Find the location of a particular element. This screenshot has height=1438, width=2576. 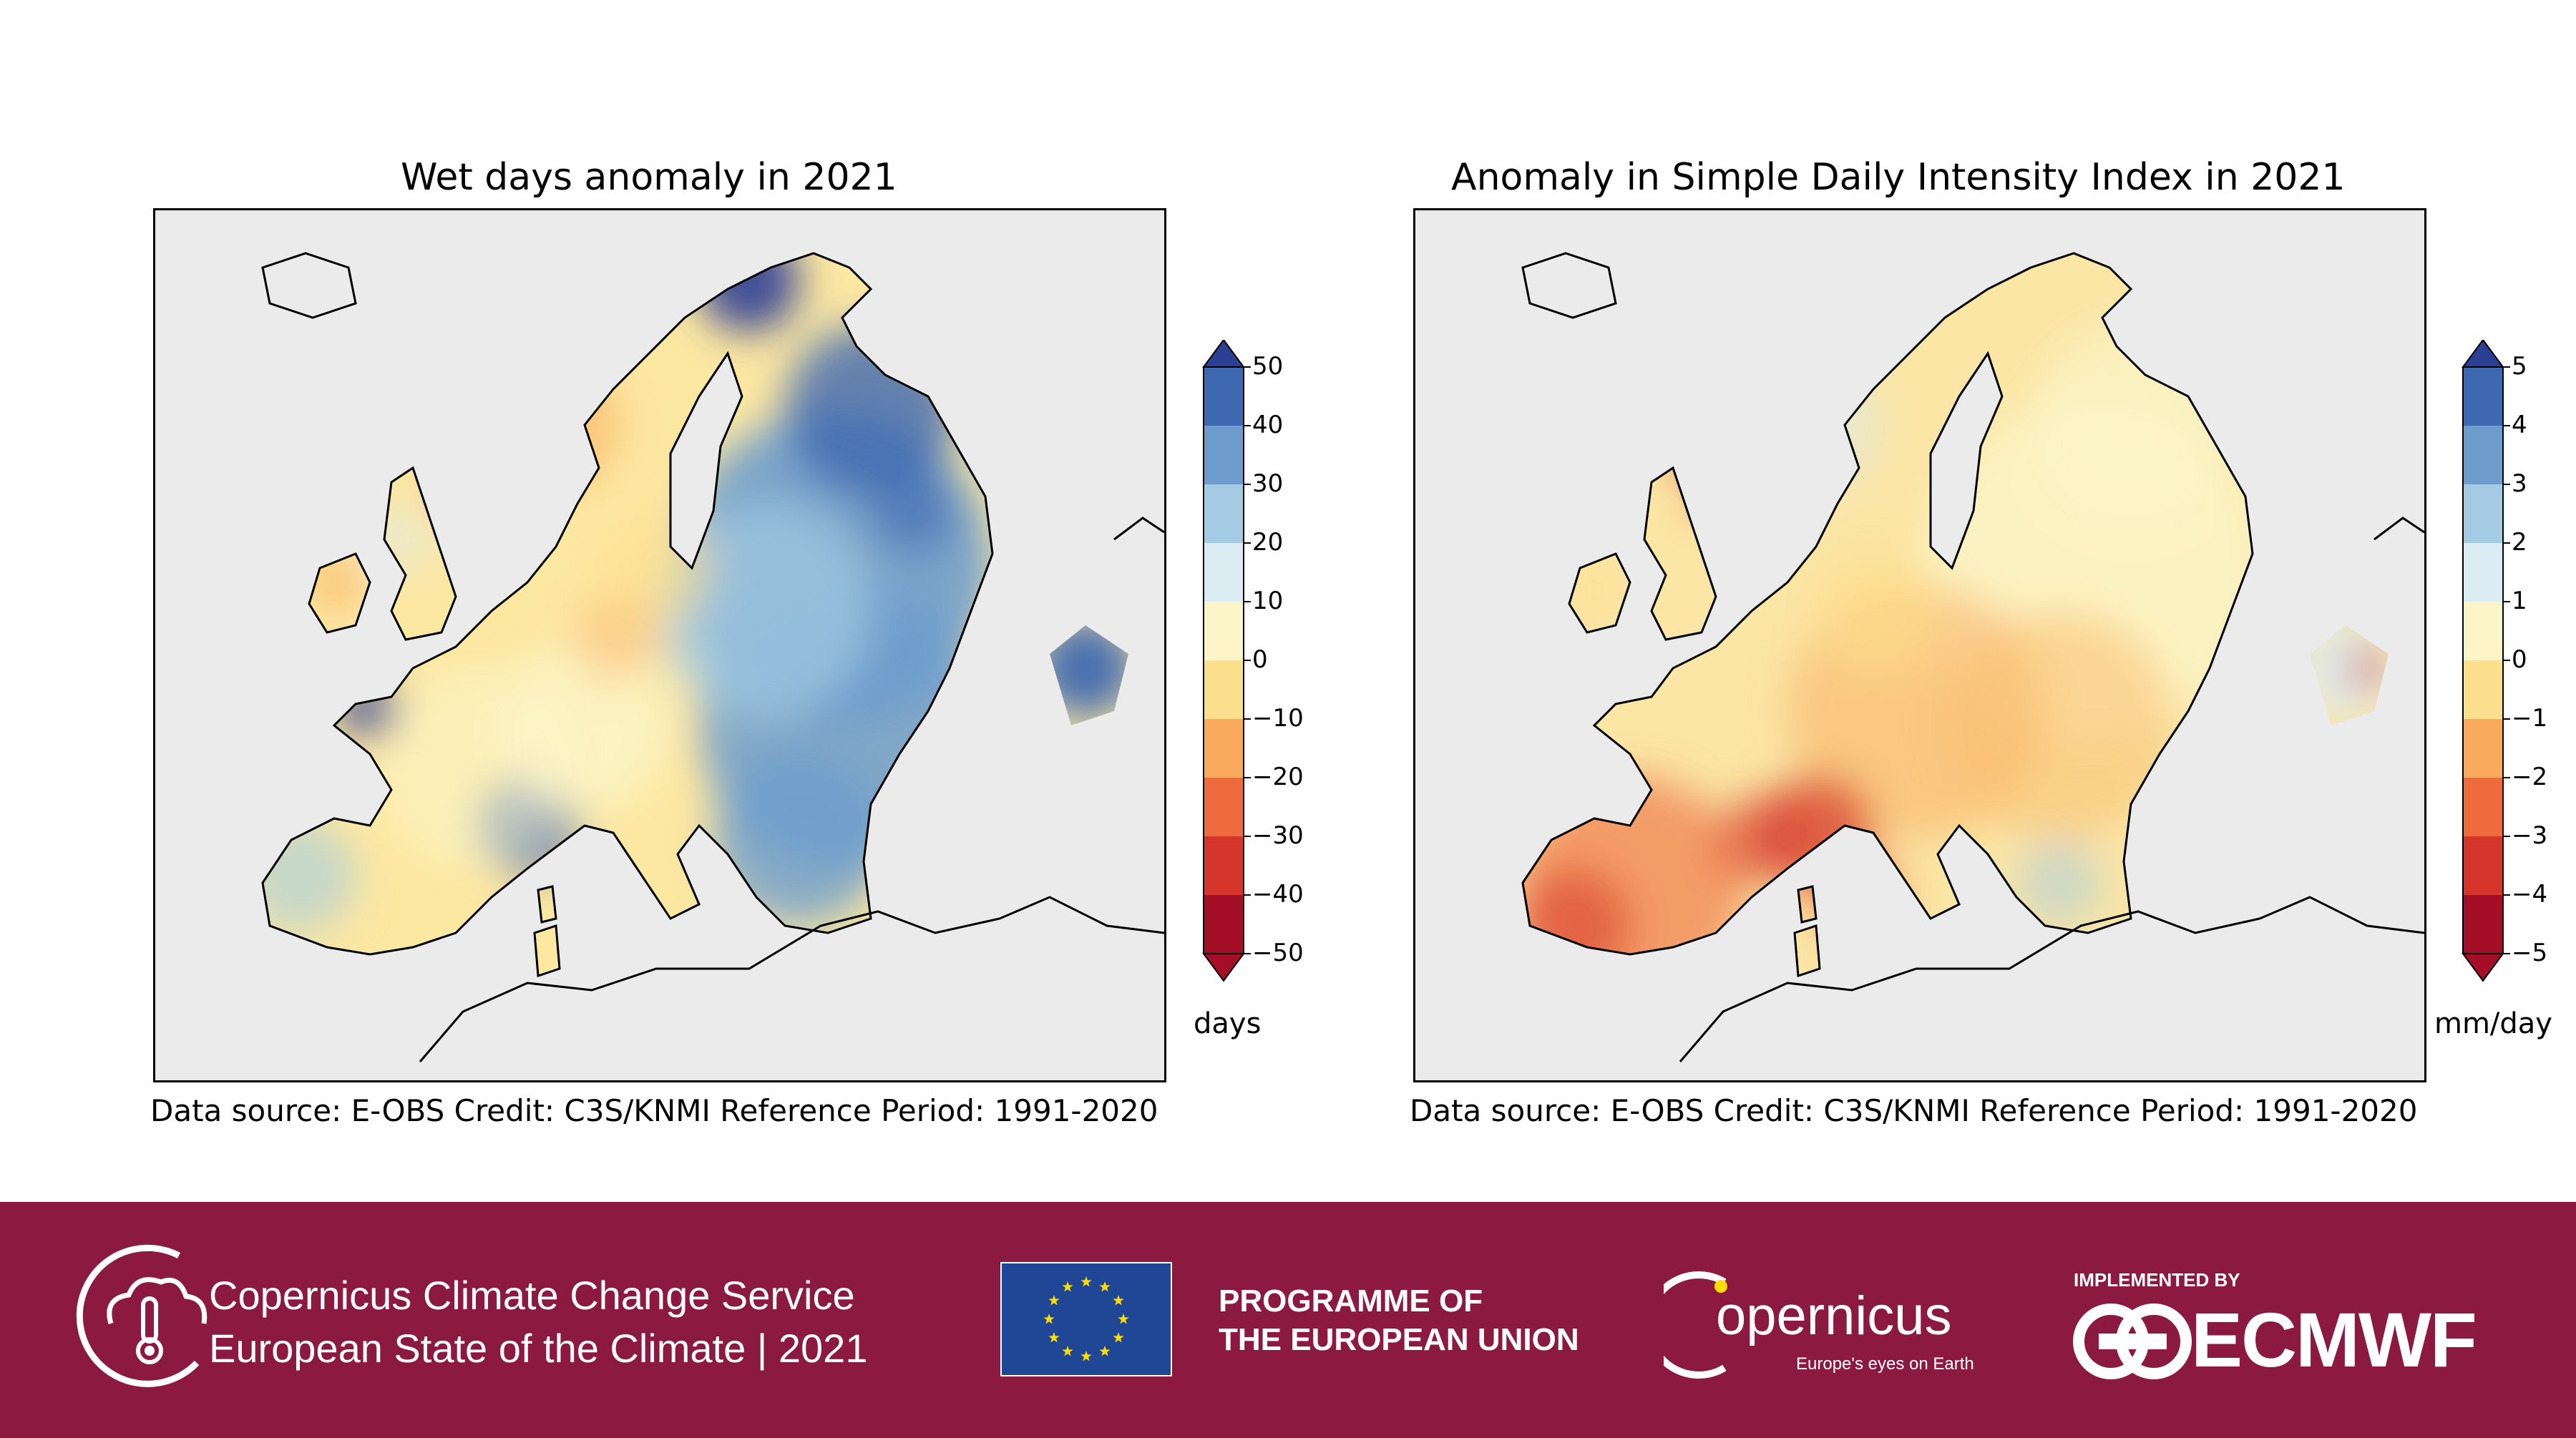

copernicus-logo-icon is located at coordinates (1695, 1325).